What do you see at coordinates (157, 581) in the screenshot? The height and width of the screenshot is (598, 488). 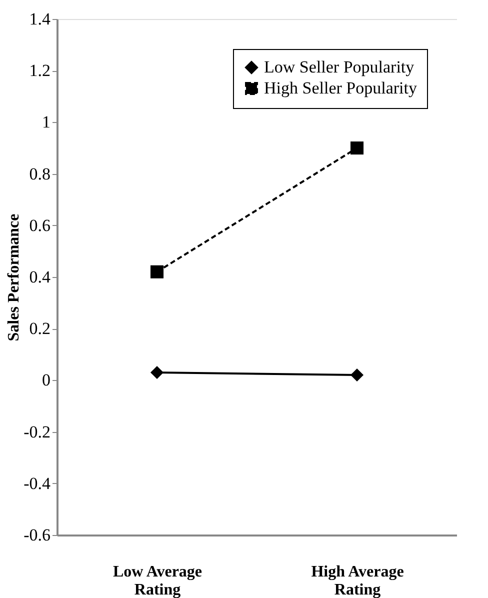 I see `x-tick-label: Low Average Rating` at bounding box center [157, 581].